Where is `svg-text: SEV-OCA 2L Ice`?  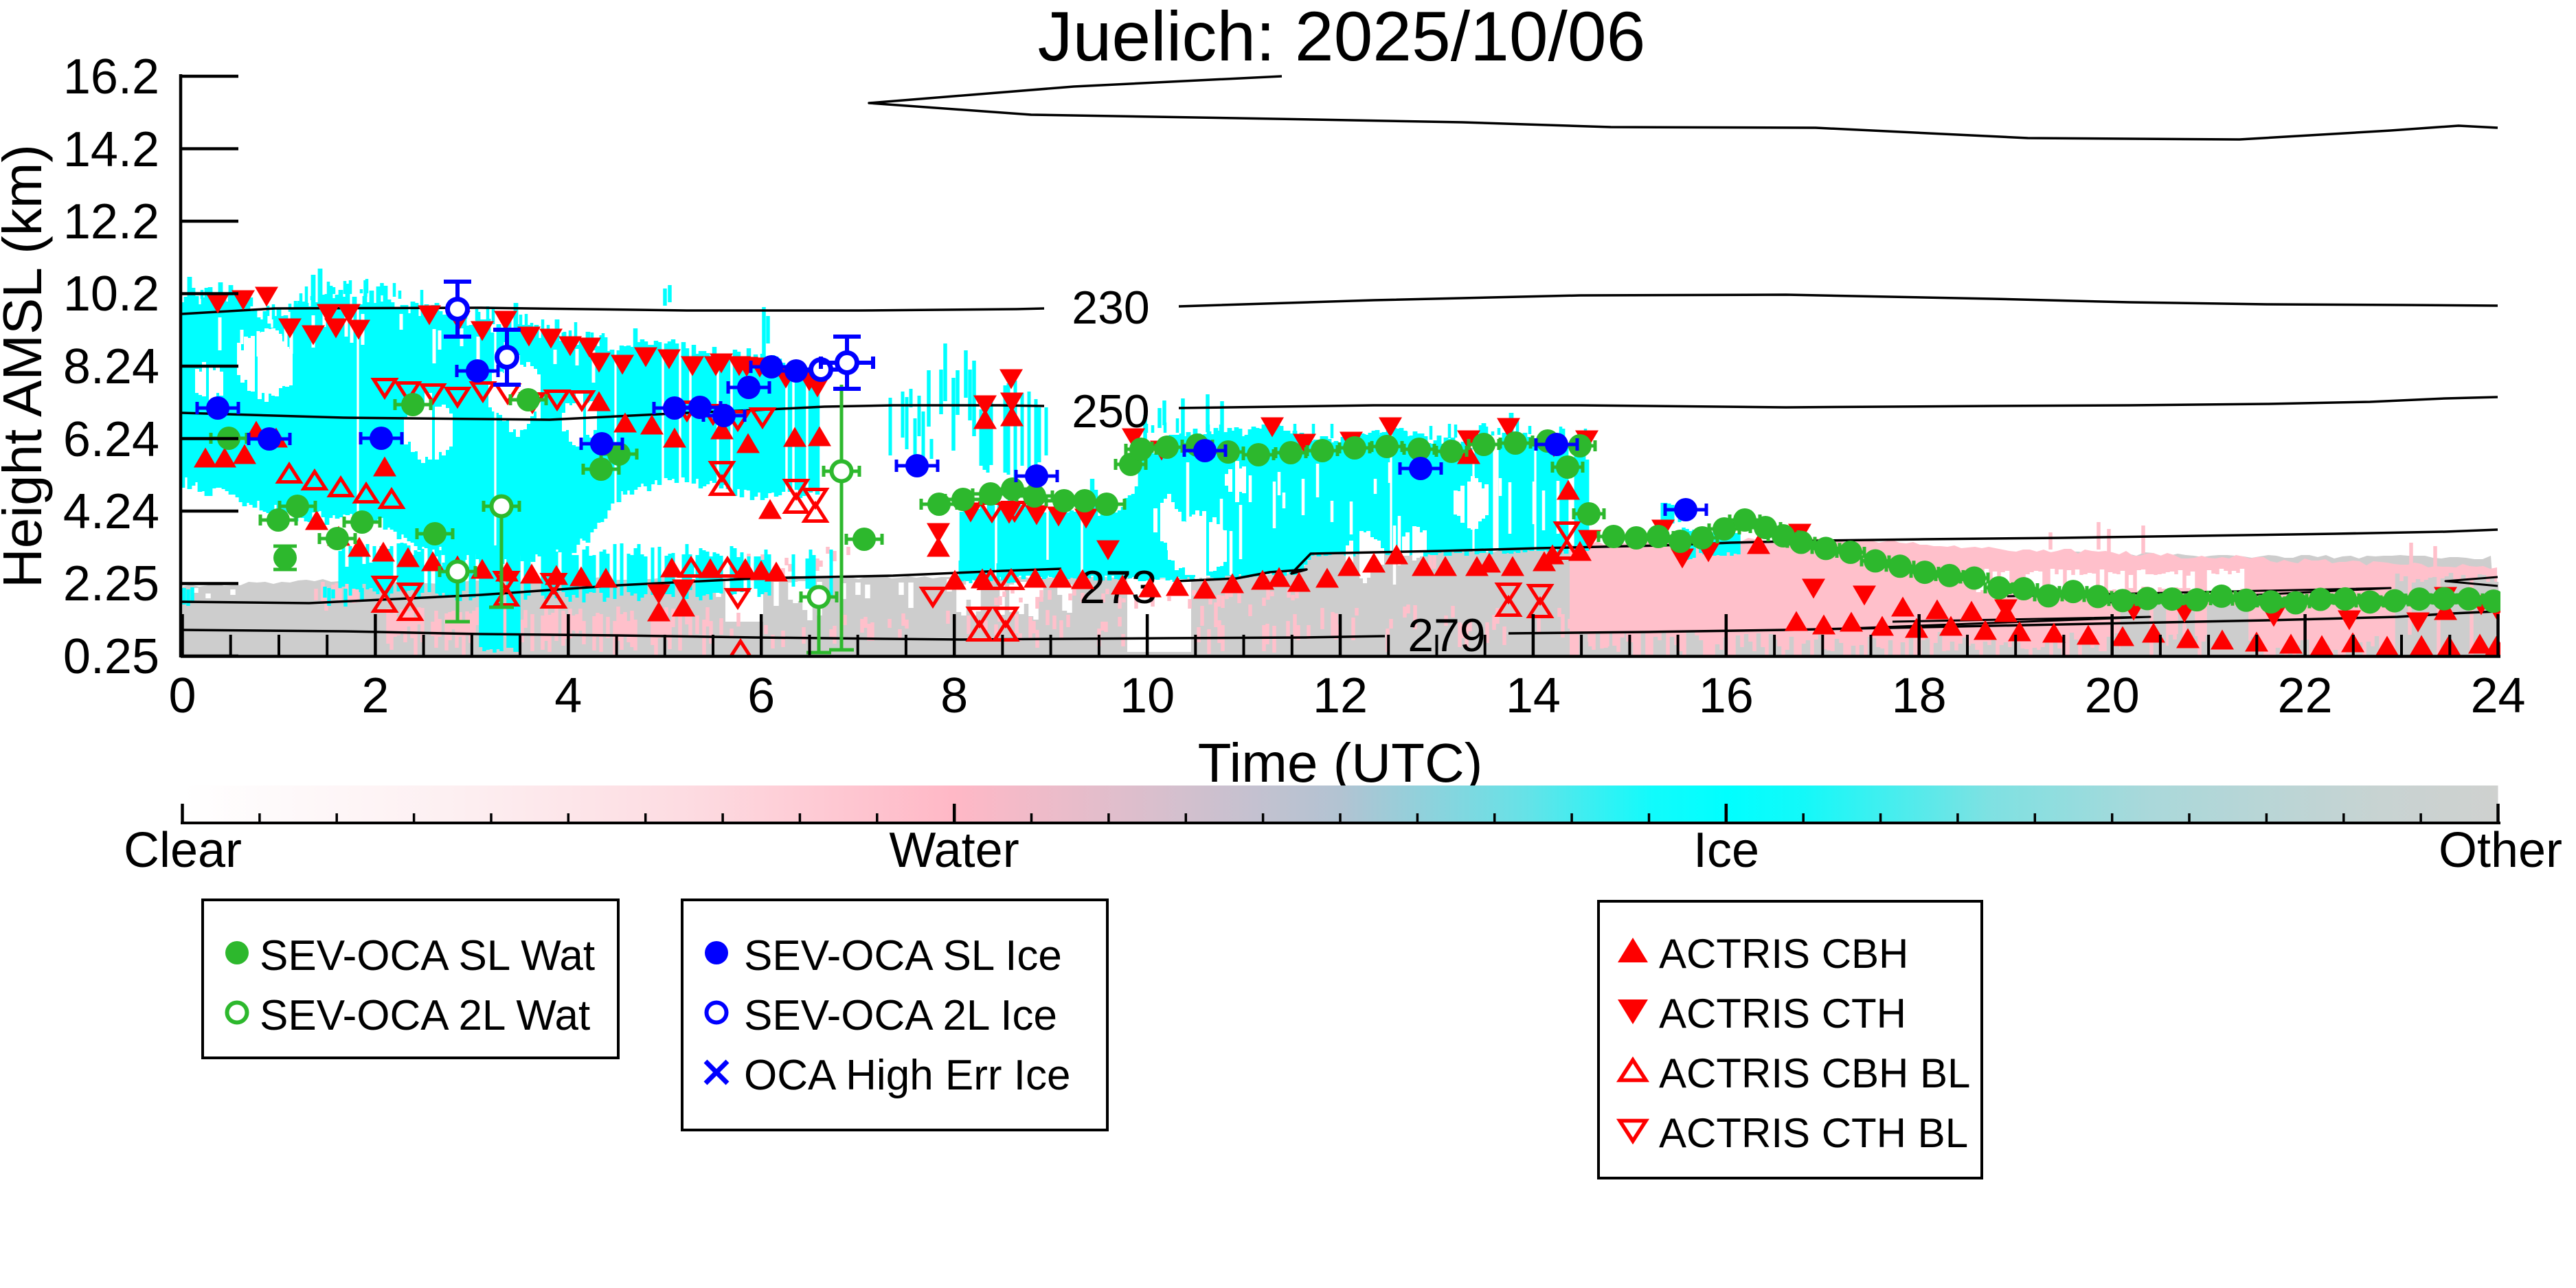
svg-text: SEV-OCA 2L Ice is located at coordinates (900, 1015).